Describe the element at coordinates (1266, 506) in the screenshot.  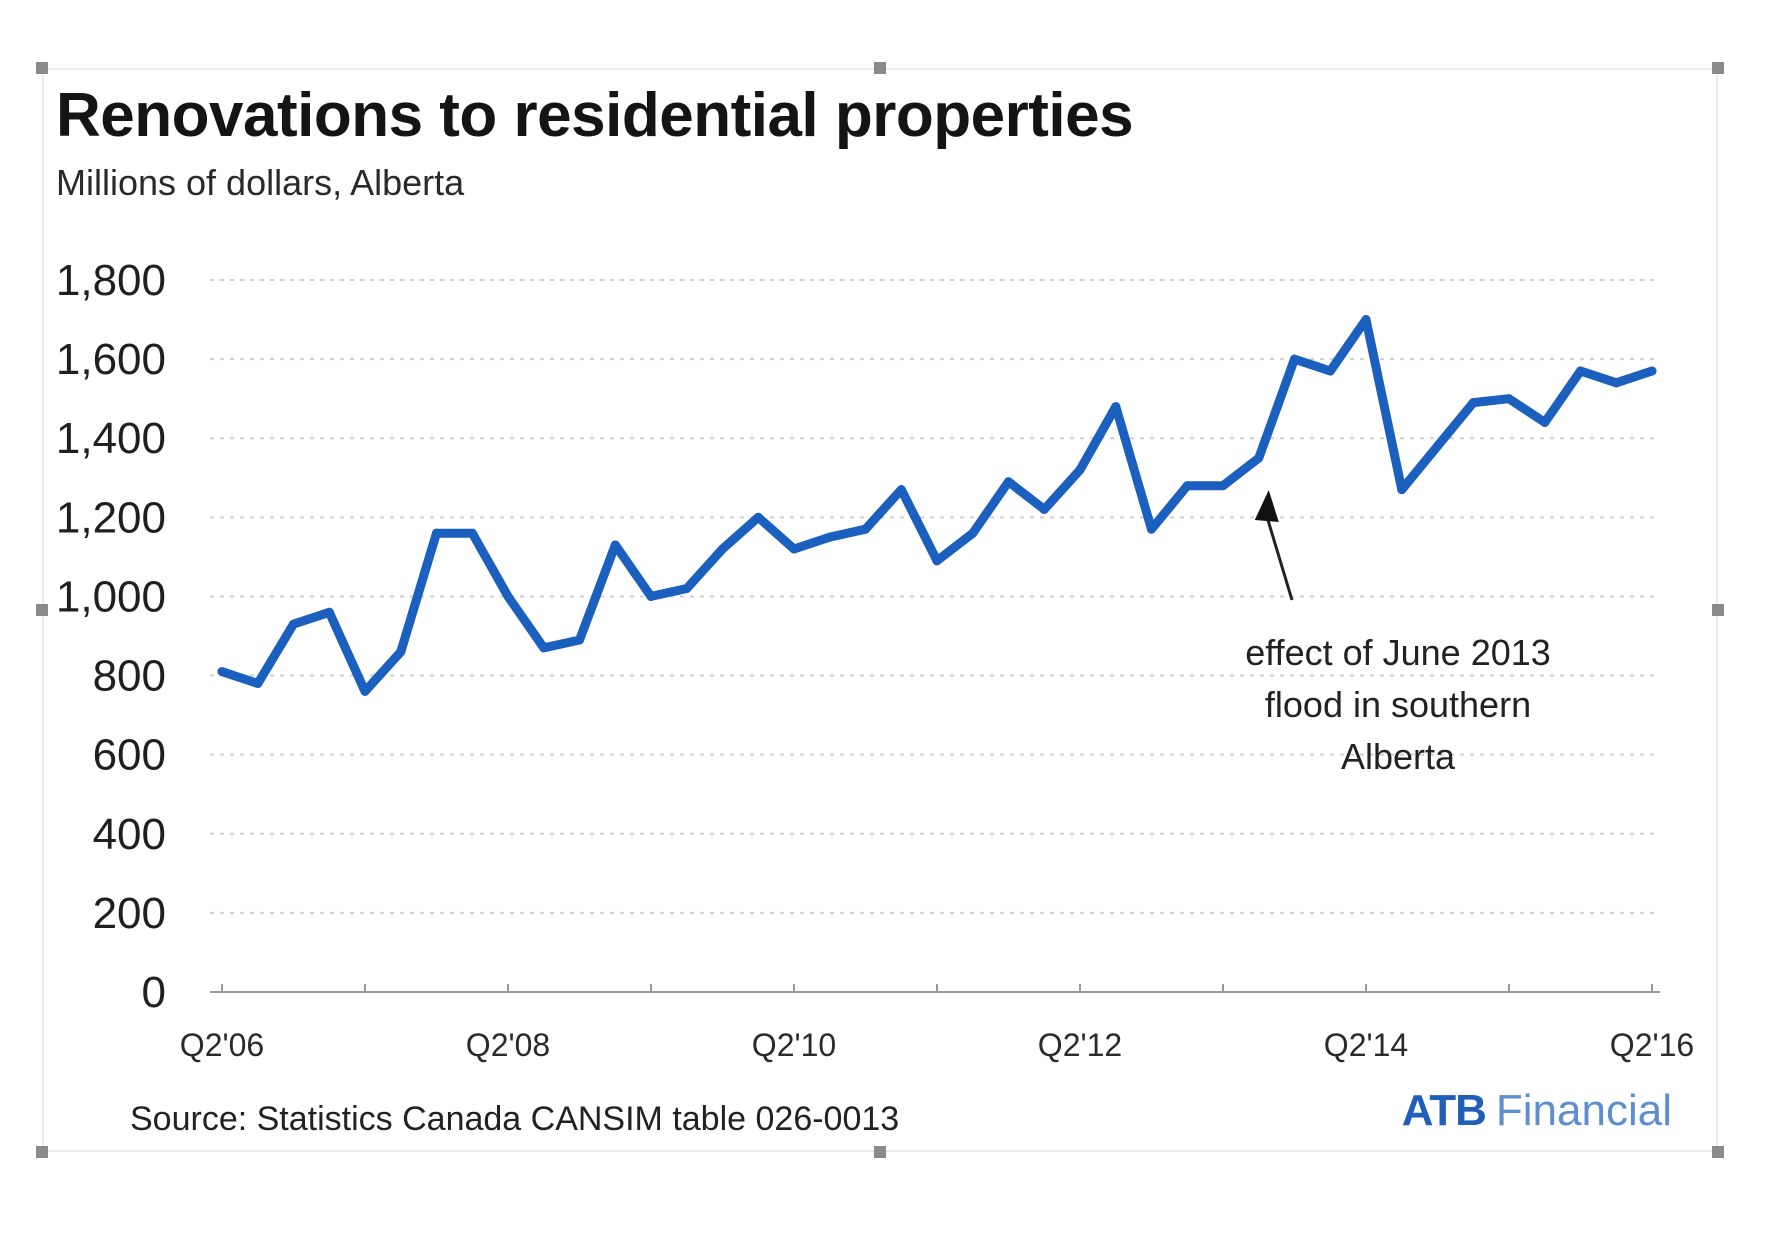
I see `annotation-arrowhead` at that location.